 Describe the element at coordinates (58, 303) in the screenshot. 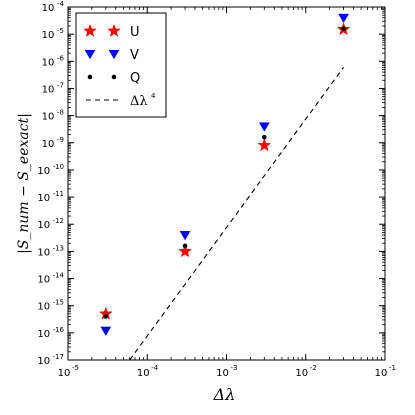

I see `y-tick-exponent: -15` at that location.